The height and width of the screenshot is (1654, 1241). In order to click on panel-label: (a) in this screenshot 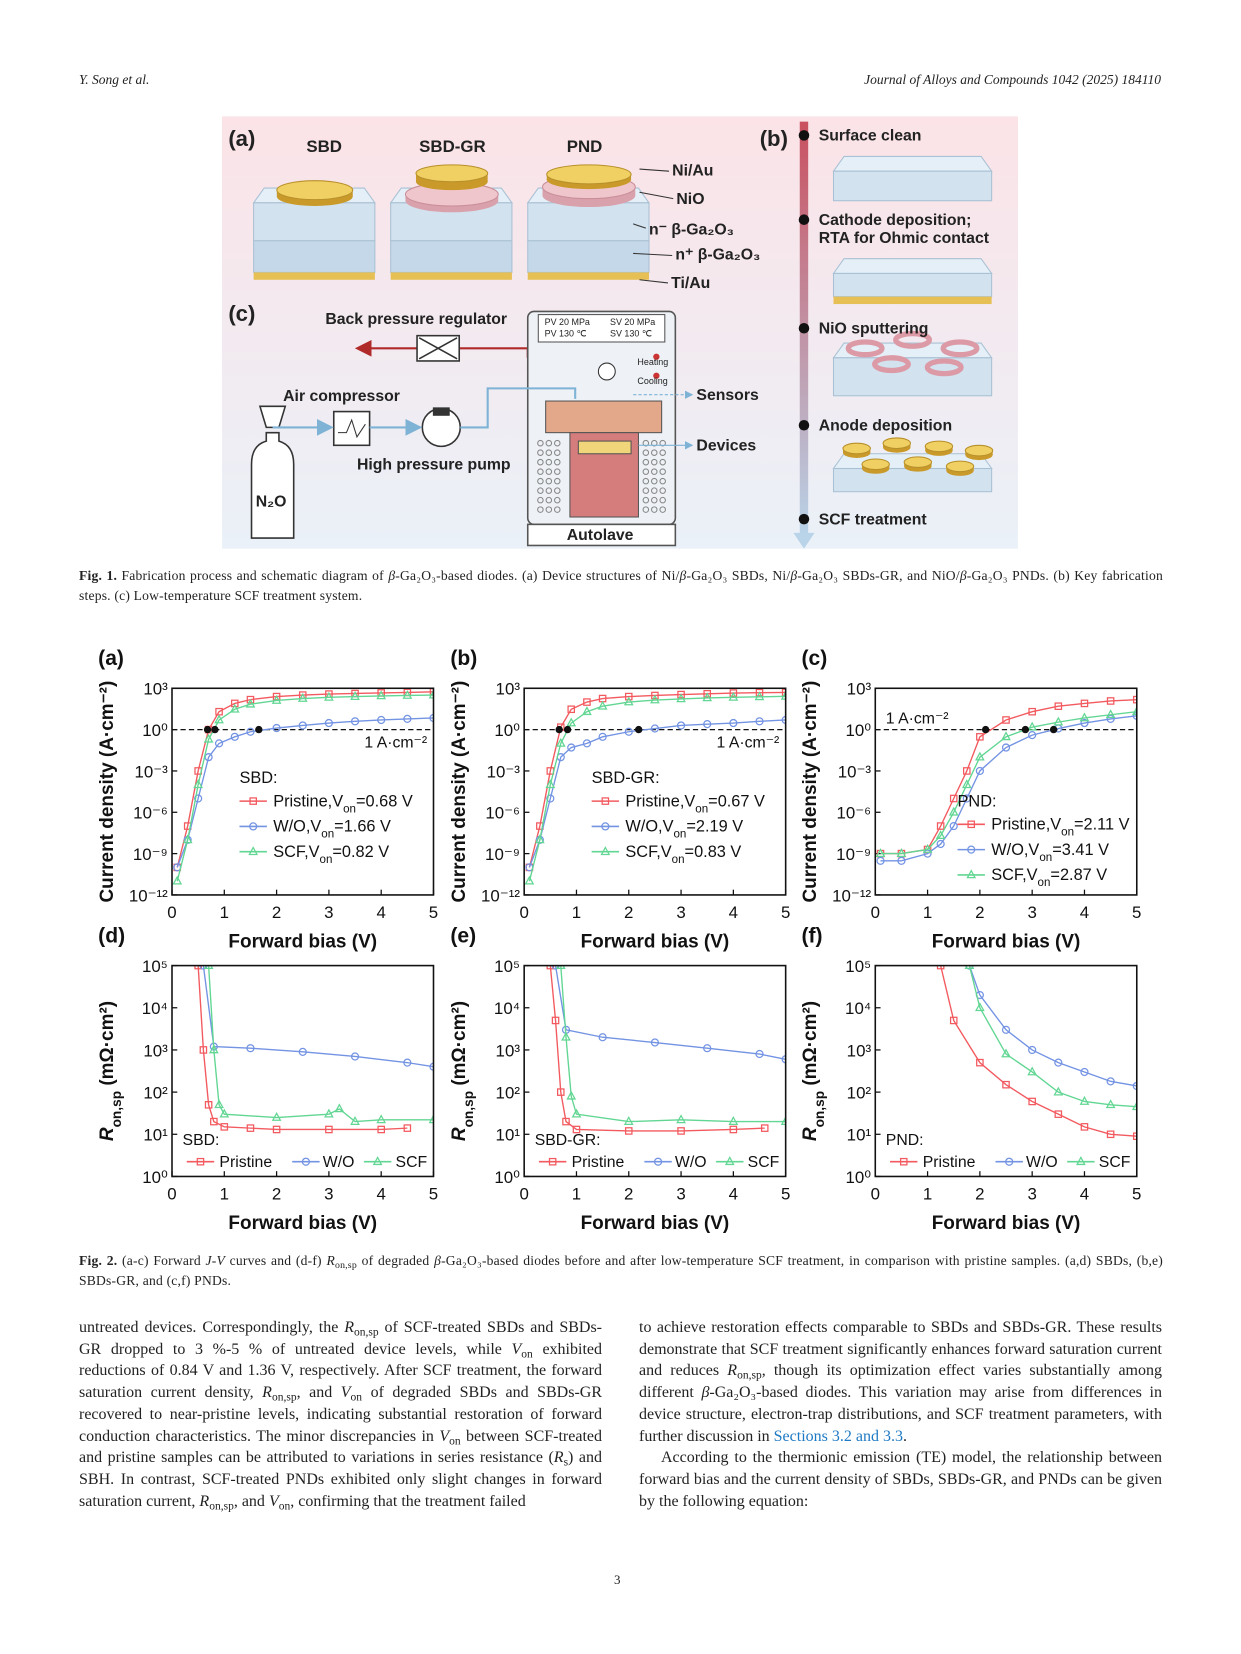, I will do `click(111, 658)`.